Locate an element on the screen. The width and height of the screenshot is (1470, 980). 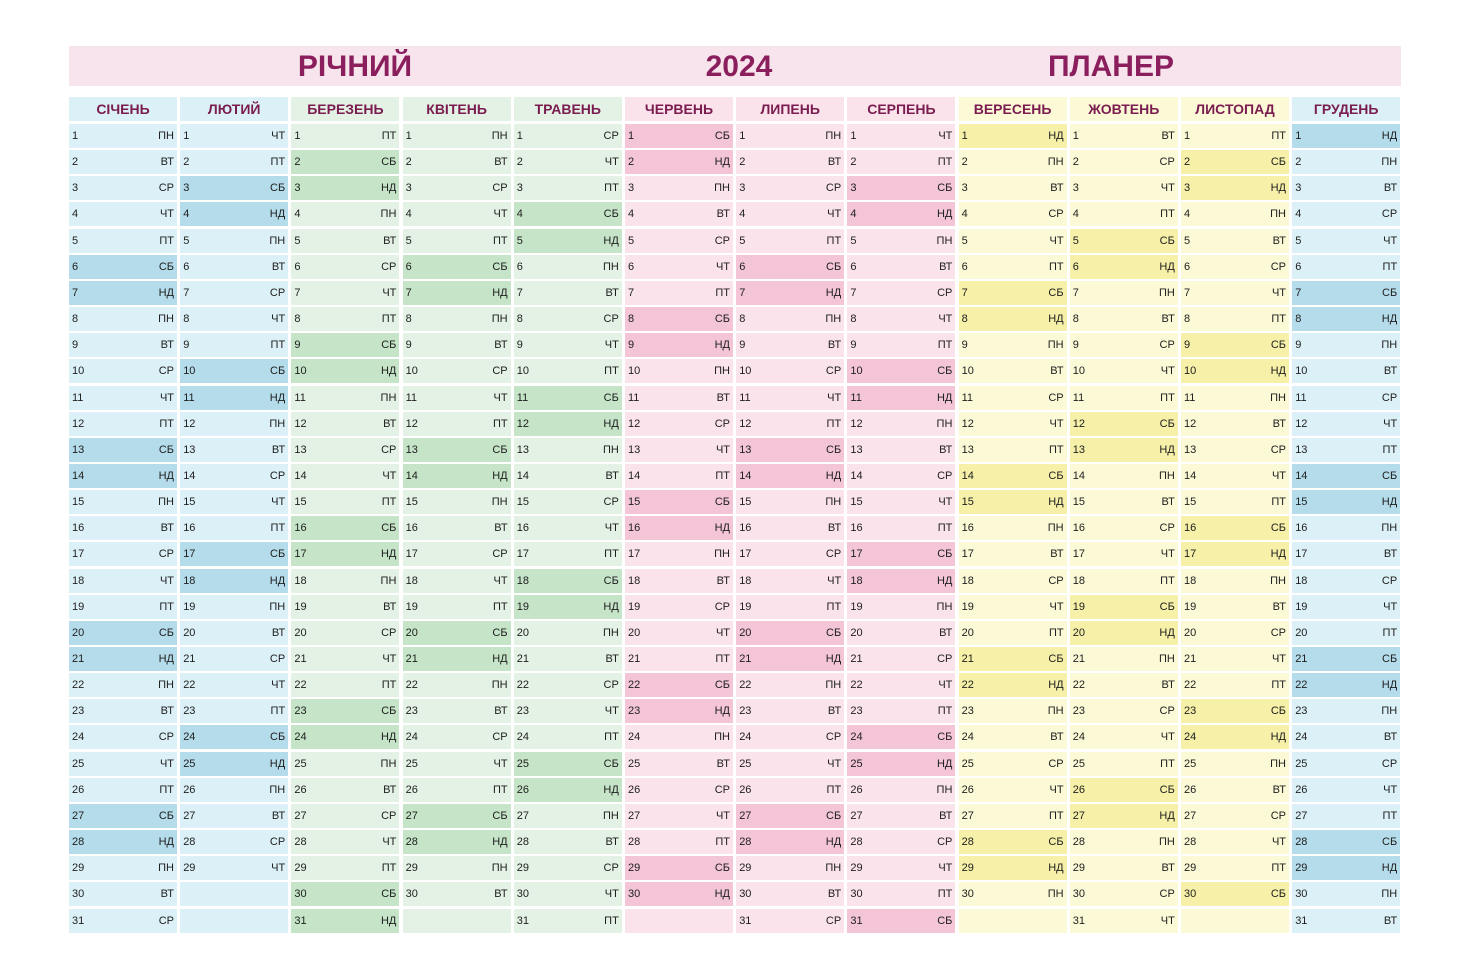
day-row: 3 НД is located at coordinates (345, 188).